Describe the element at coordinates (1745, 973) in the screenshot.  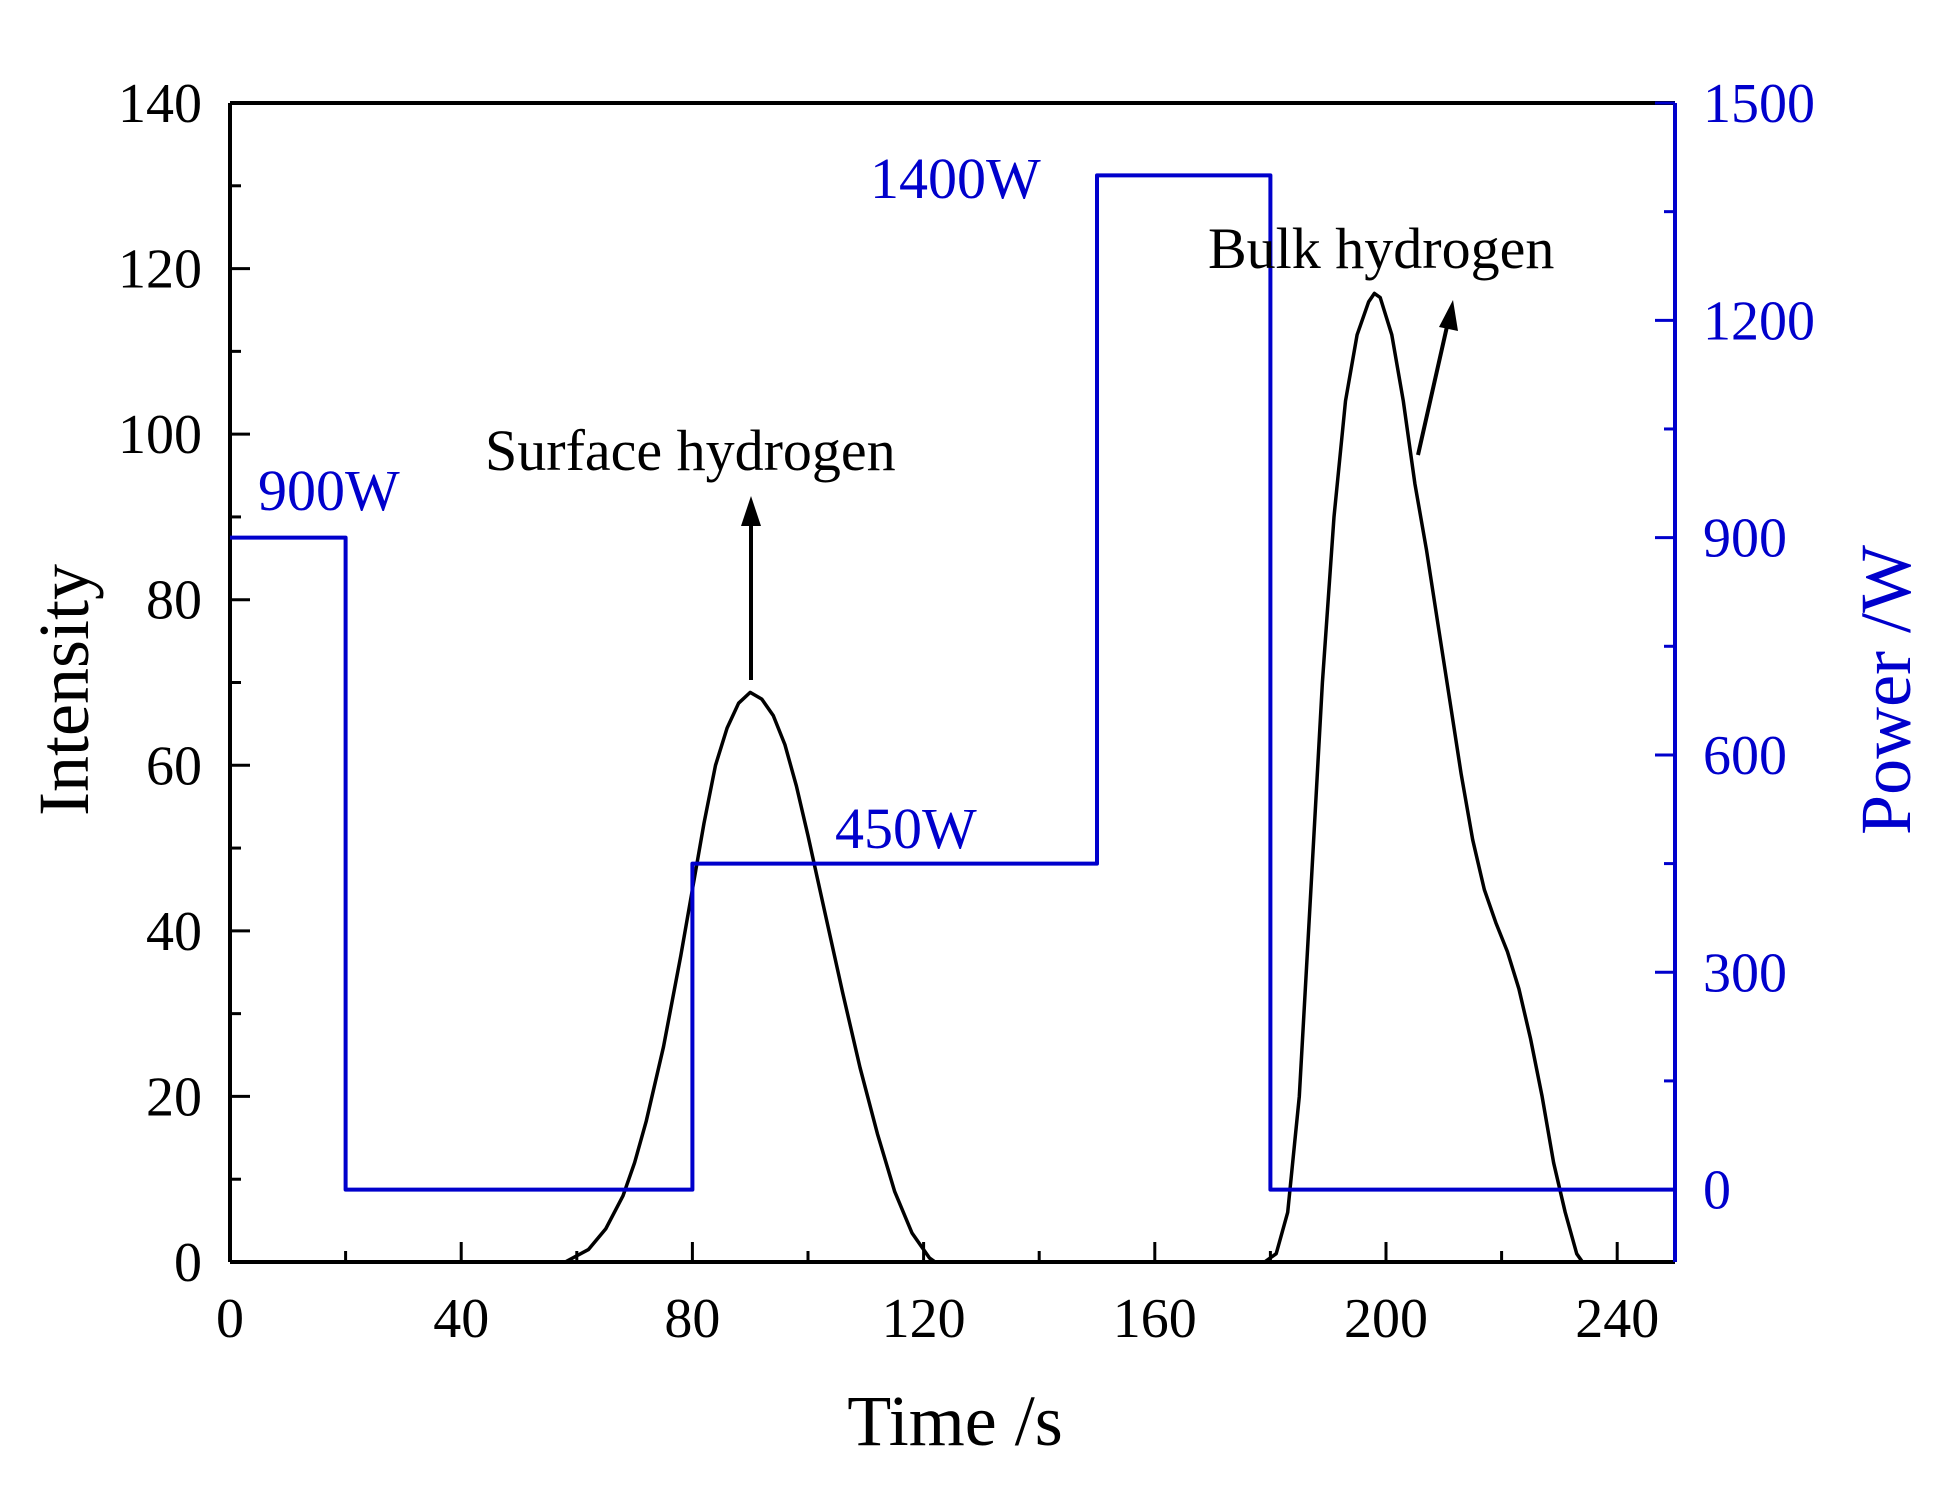
I see `y2-tick-label-300: 300` at that location.